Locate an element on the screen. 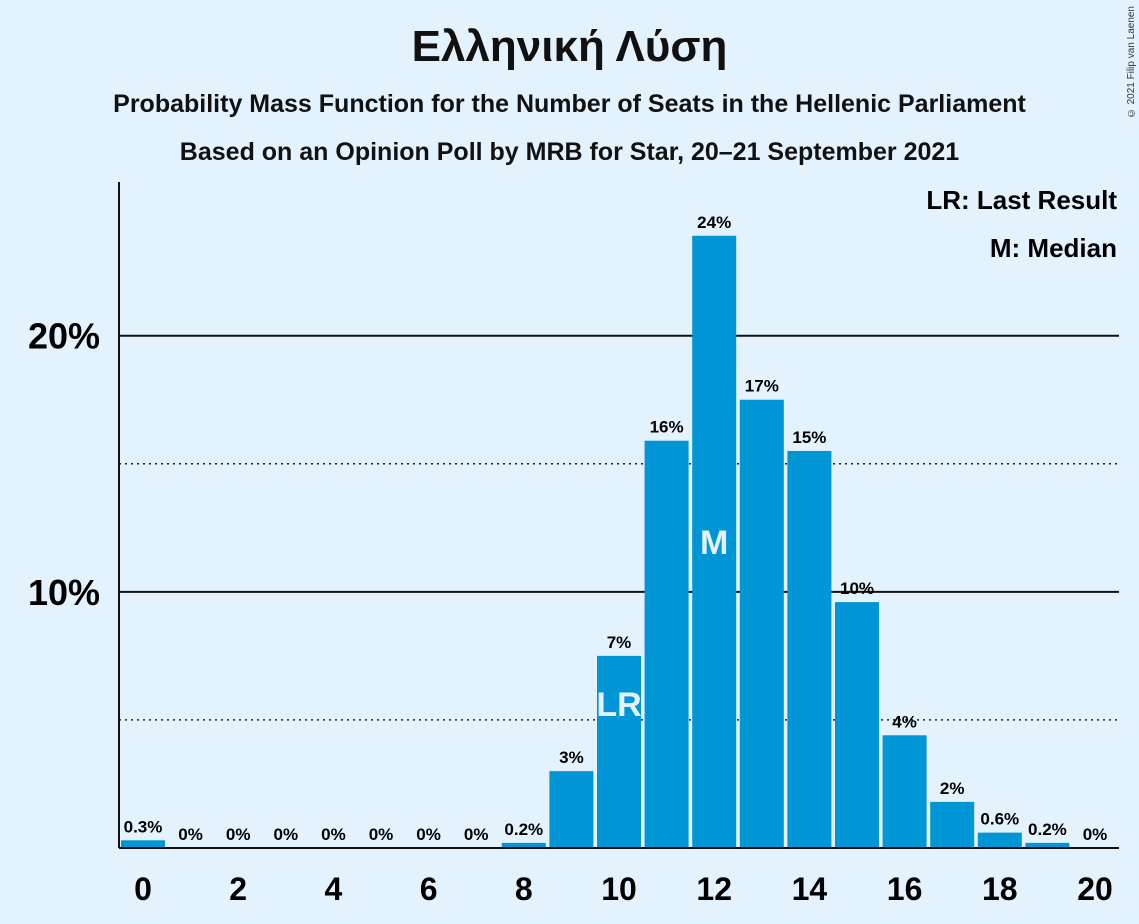 This screenshot has height=924, width=1139. data-label-0: 0.3% is located at coordinates (143, 826).